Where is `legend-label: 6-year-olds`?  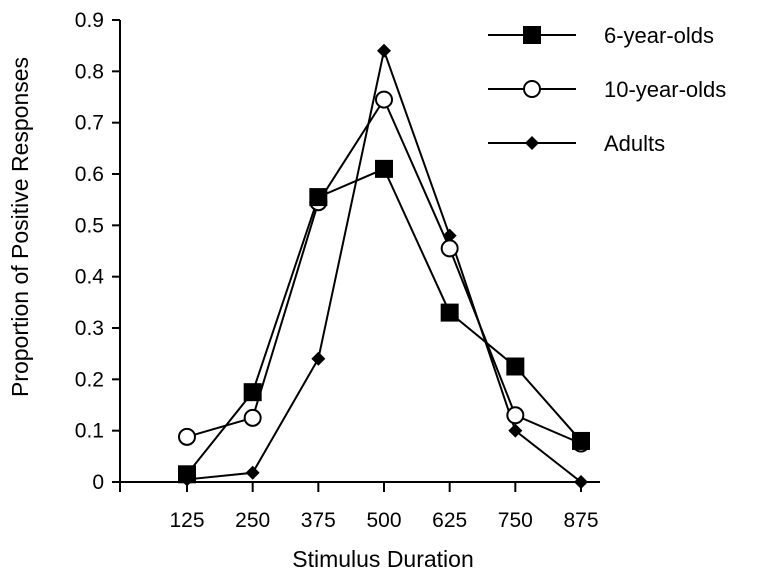 legend-label: 6-year-olds is located at coordinates (659, 35).